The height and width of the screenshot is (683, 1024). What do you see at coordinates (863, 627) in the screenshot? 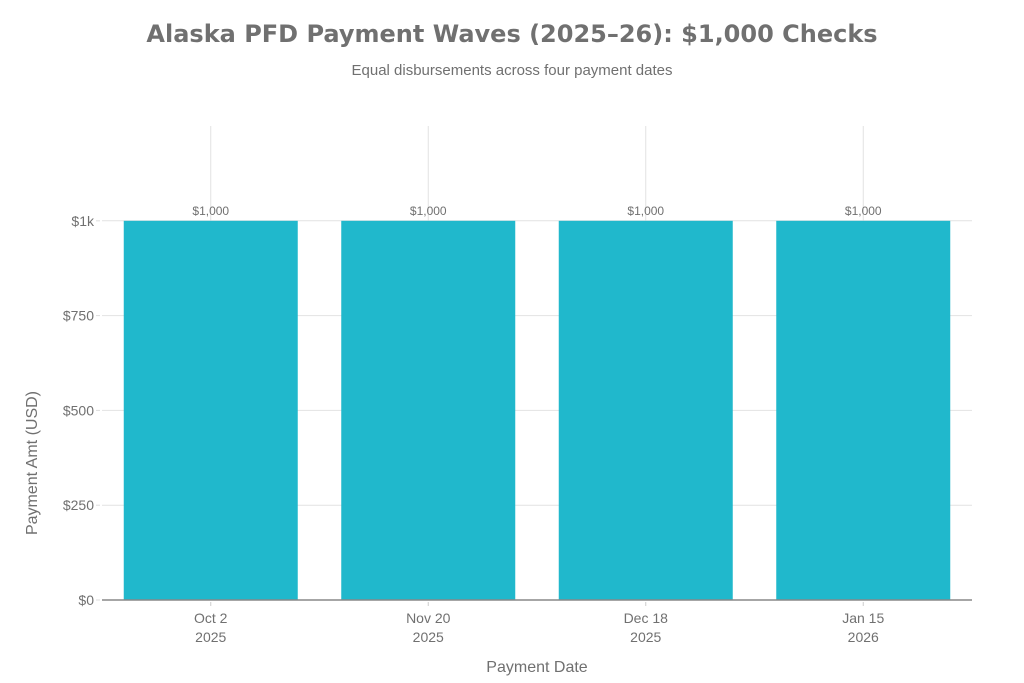
I see `x-tick-label: Jan 15 2026` at bounding box center [863, 627].